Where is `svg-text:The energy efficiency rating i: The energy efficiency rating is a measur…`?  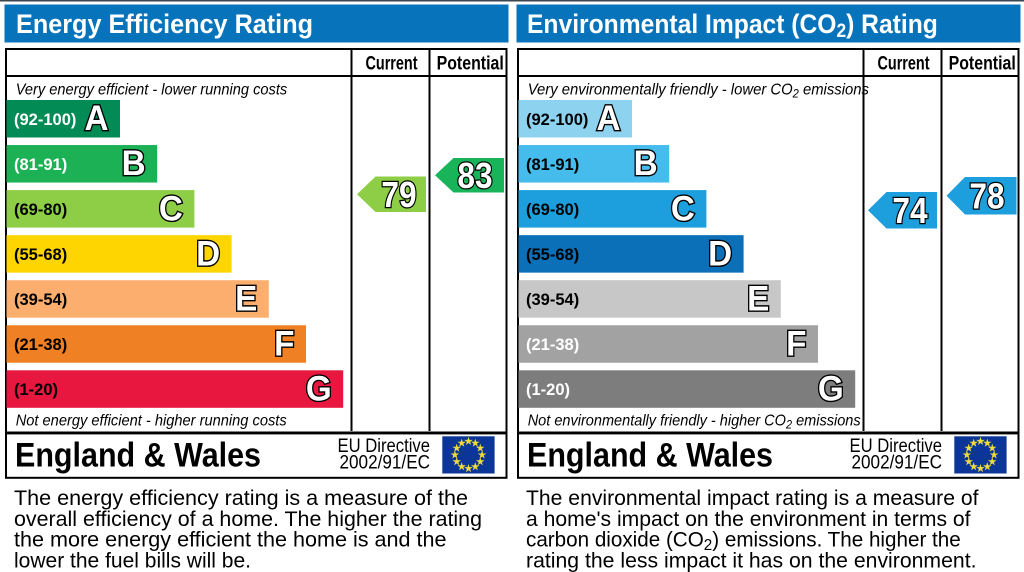
svg-text:The energy efficiency rating i: The energy efficiency rating is a measur… is located at coordinates (241, 498).